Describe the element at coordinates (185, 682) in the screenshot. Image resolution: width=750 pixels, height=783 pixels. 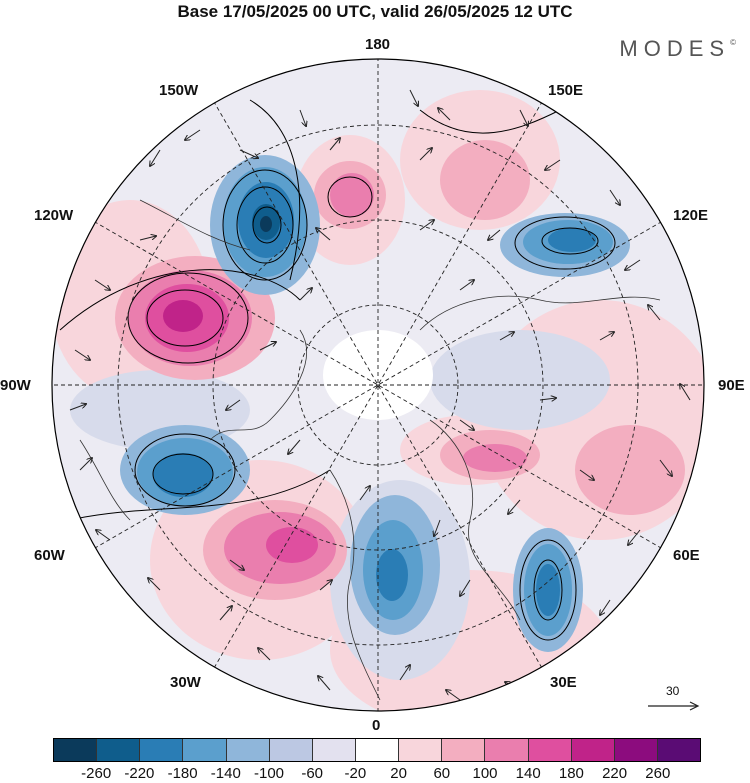
I see `lon-label-30w: 30W` at that location.